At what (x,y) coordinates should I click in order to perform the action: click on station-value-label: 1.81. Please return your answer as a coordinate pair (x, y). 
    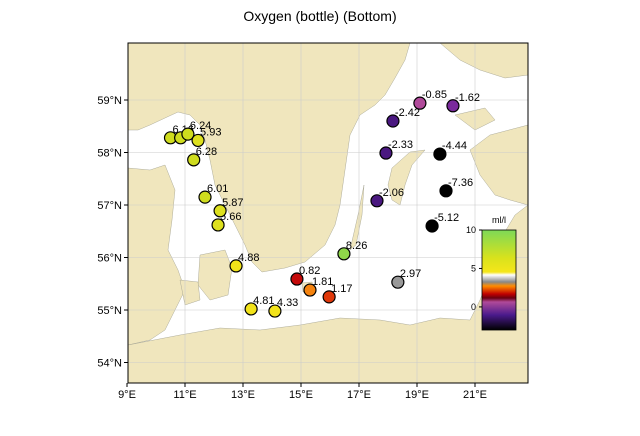
    Looking at the image, I should click on (322, 282).